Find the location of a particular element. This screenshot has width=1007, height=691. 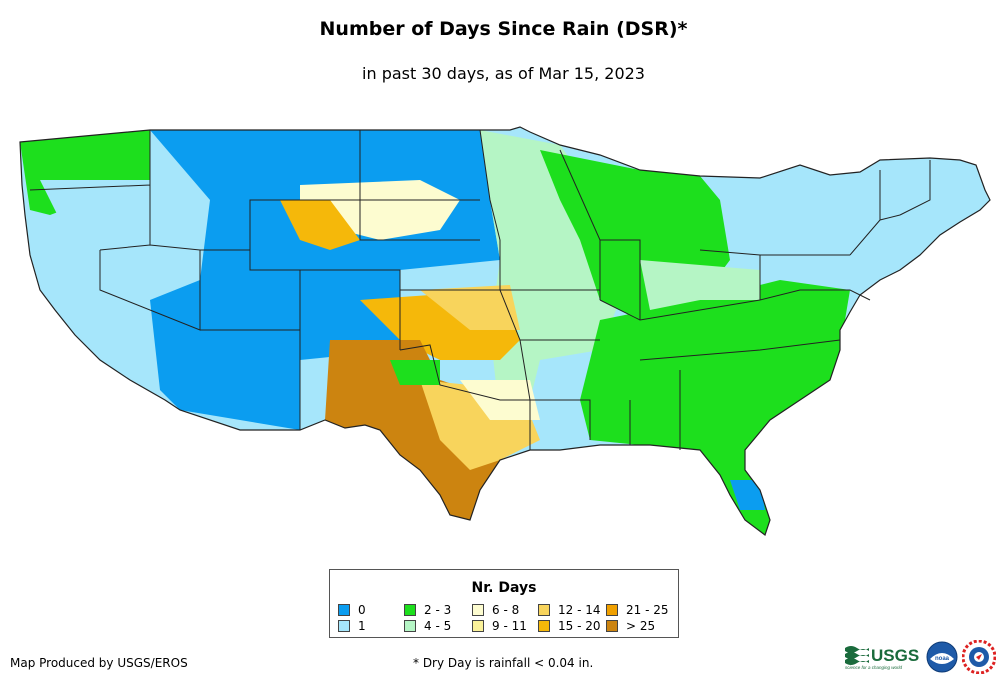

legend-item-4: 6 - 8 is located at coordinates (495, 610).